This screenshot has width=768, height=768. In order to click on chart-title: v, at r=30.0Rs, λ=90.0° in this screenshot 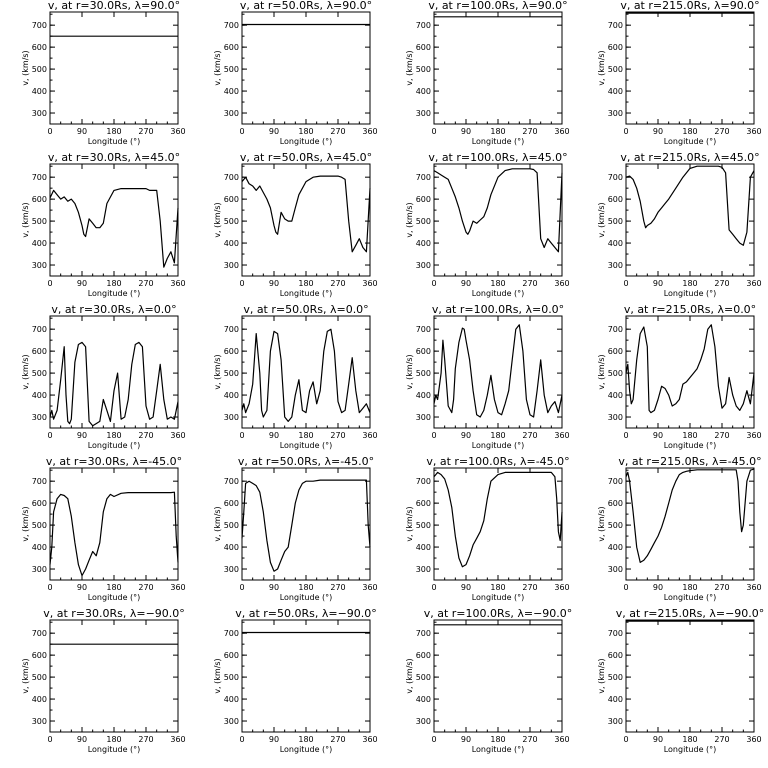, I will do `click(114, 6)`.